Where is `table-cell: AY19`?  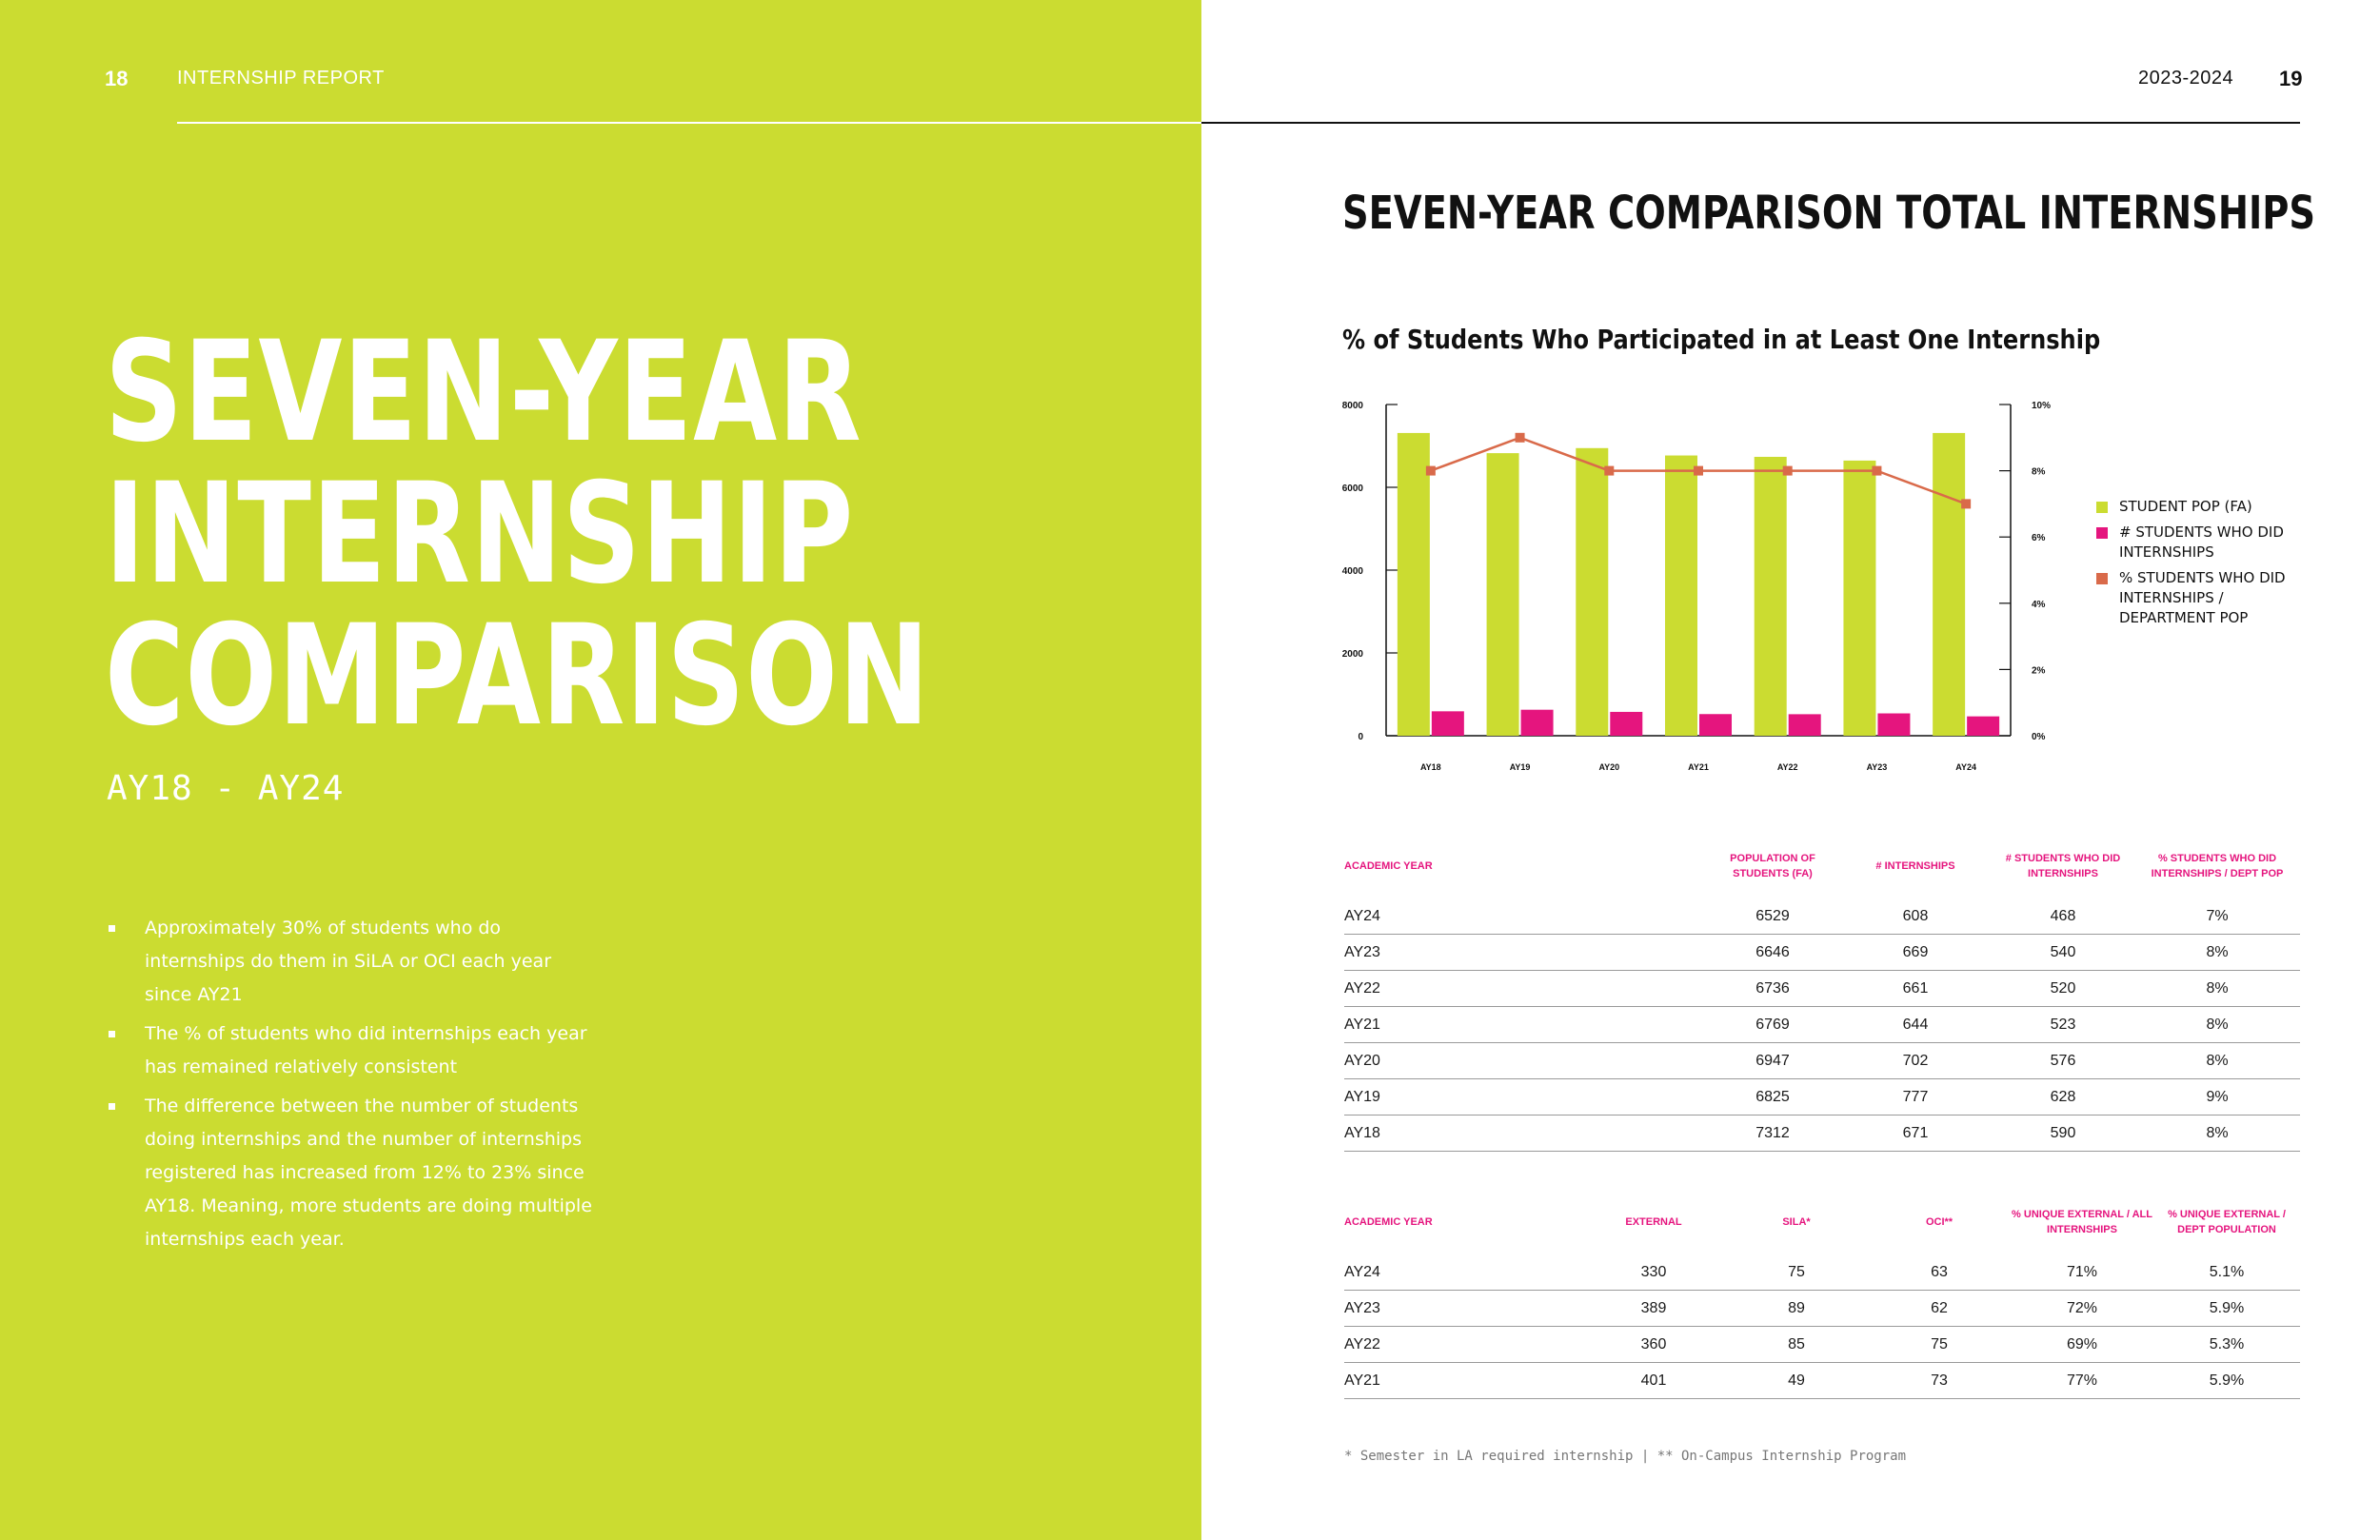
table-cell: AY19 is located at coordinates (1525, 1097).